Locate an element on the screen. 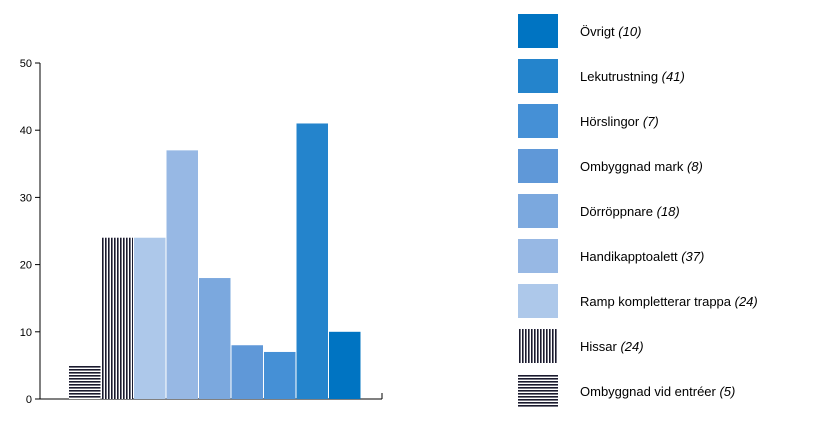 The width and height of the screenshot is (840, 446). legend-count: (37) is located at coordinates (692, 256).